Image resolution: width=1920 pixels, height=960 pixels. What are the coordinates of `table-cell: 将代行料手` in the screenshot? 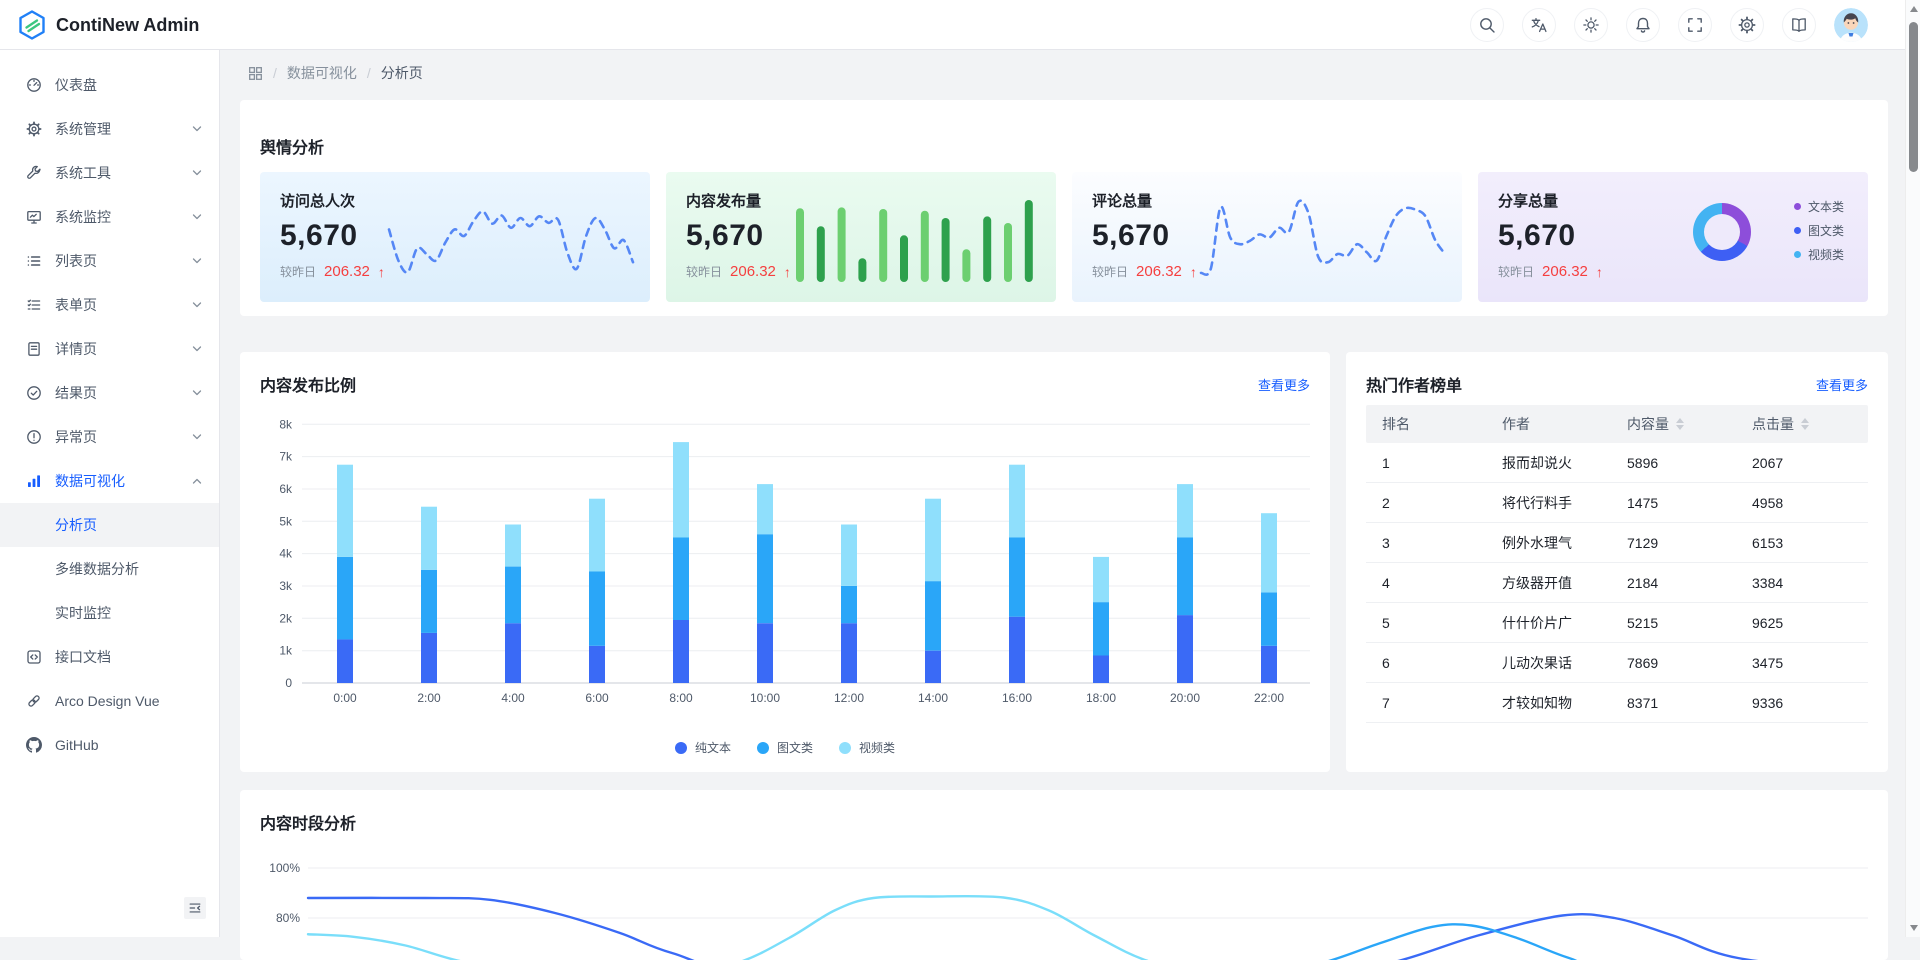 It's located at (1548, 503).